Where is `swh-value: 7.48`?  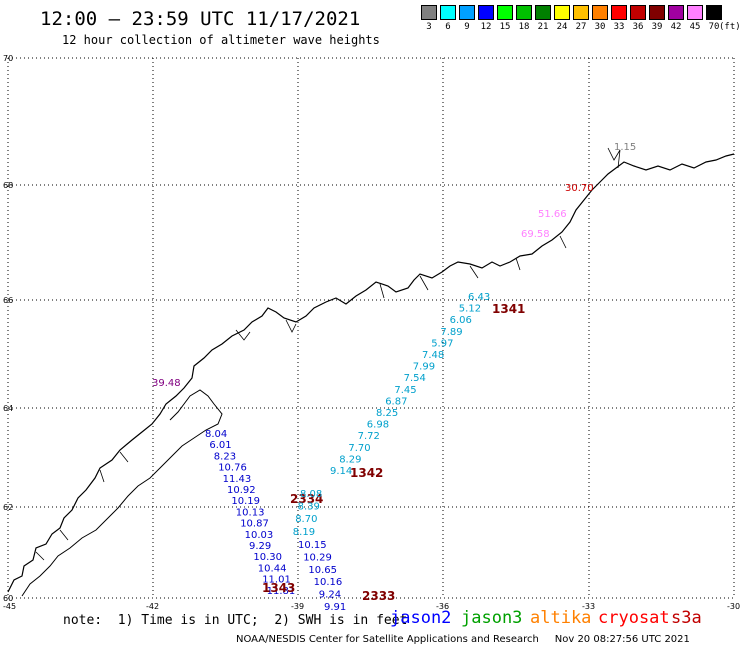 swh-value: 7.48 is located at coordinates (433, 355).